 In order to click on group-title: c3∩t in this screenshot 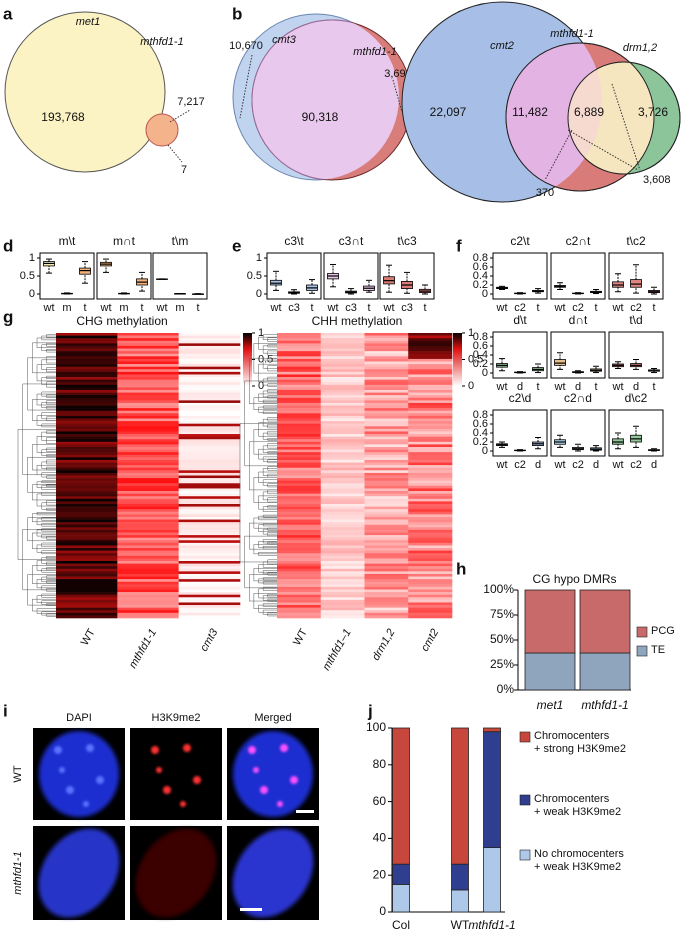, I will do `click(351, 241)`.